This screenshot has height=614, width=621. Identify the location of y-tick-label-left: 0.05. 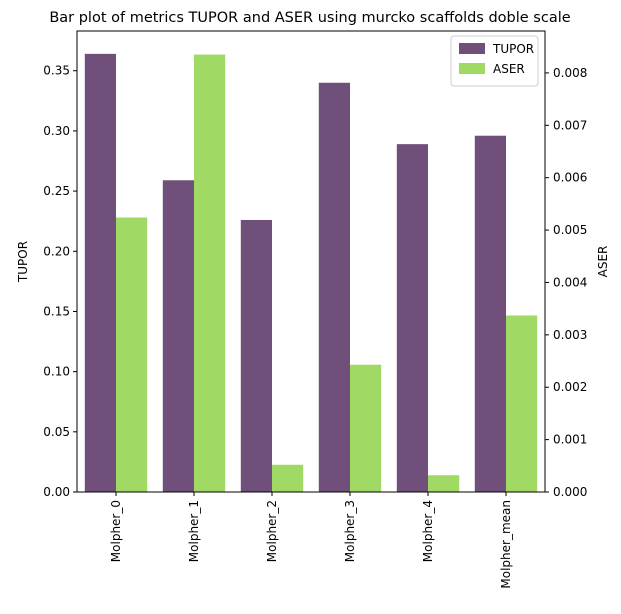
(56, 432).